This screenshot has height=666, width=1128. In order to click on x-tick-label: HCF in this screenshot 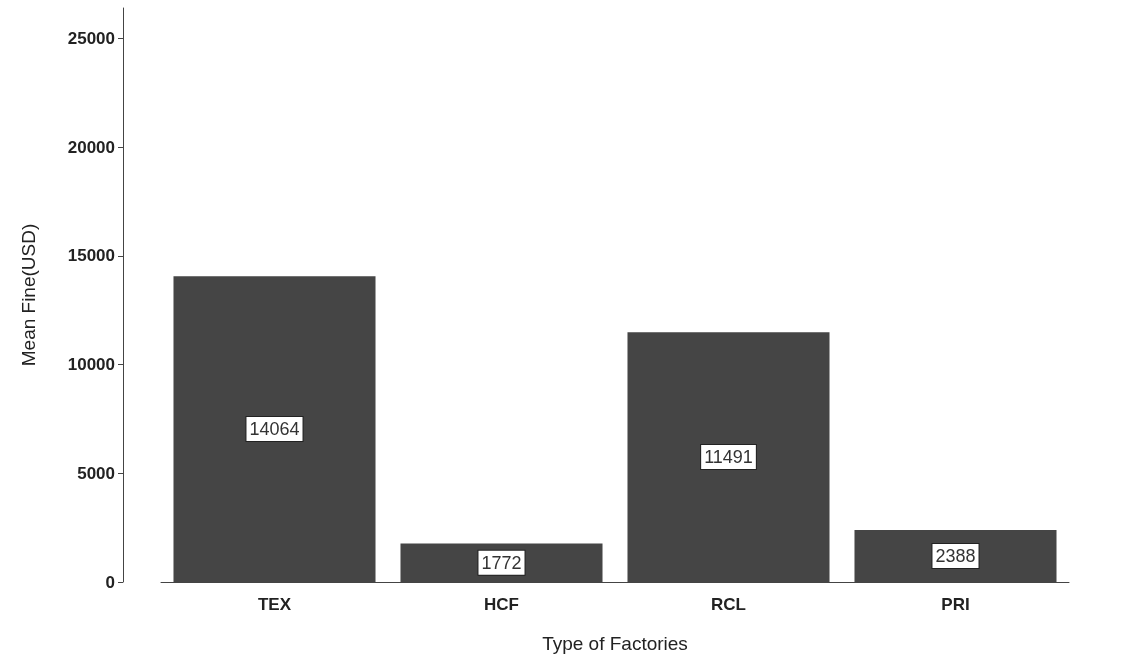, I will do `click(501, 604)`.